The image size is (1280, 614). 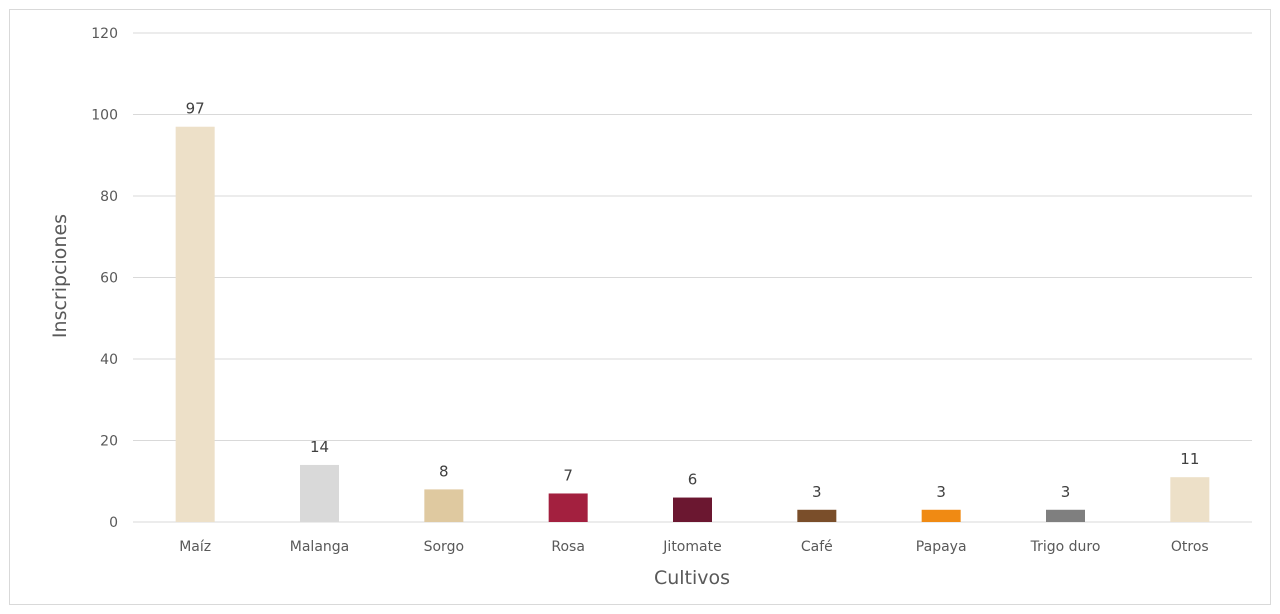 What do you see at coordinates (693, 480) in the screenshot?
I see `data-label: 6` at bounding box center [693, 480].